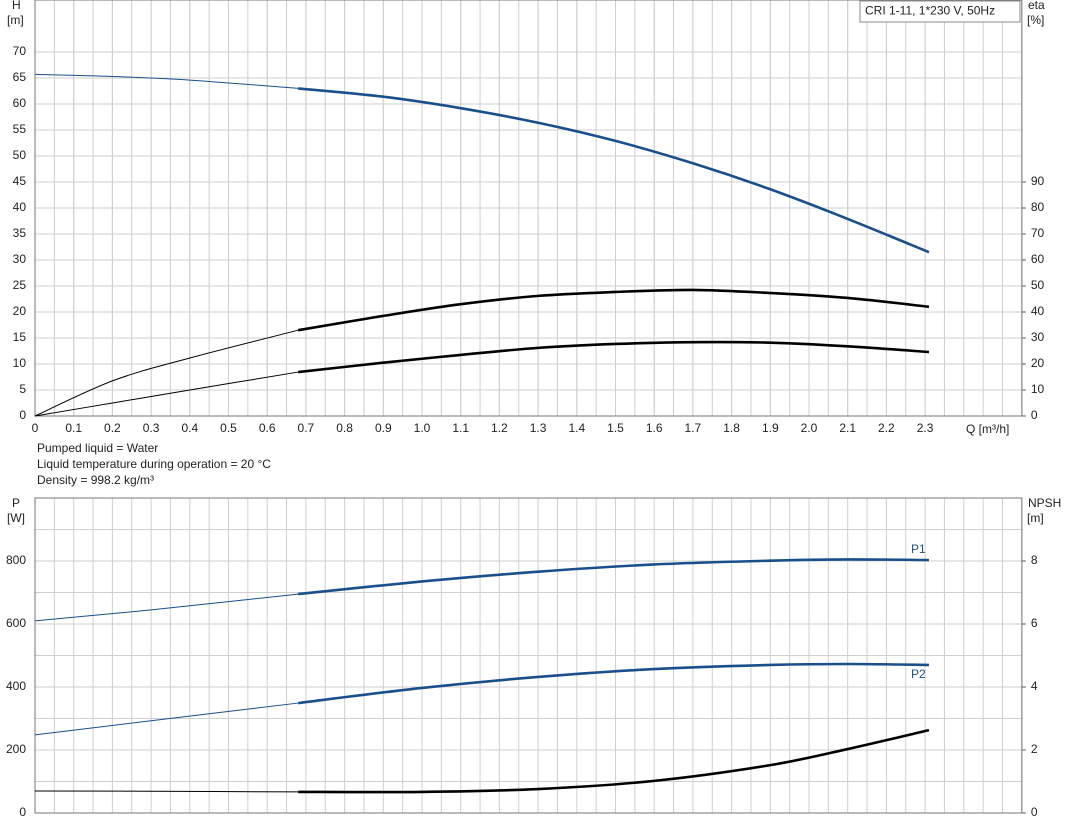 This screenshot has width=1071, height=833. I want to click on subtitle-box, so click(940, 11).